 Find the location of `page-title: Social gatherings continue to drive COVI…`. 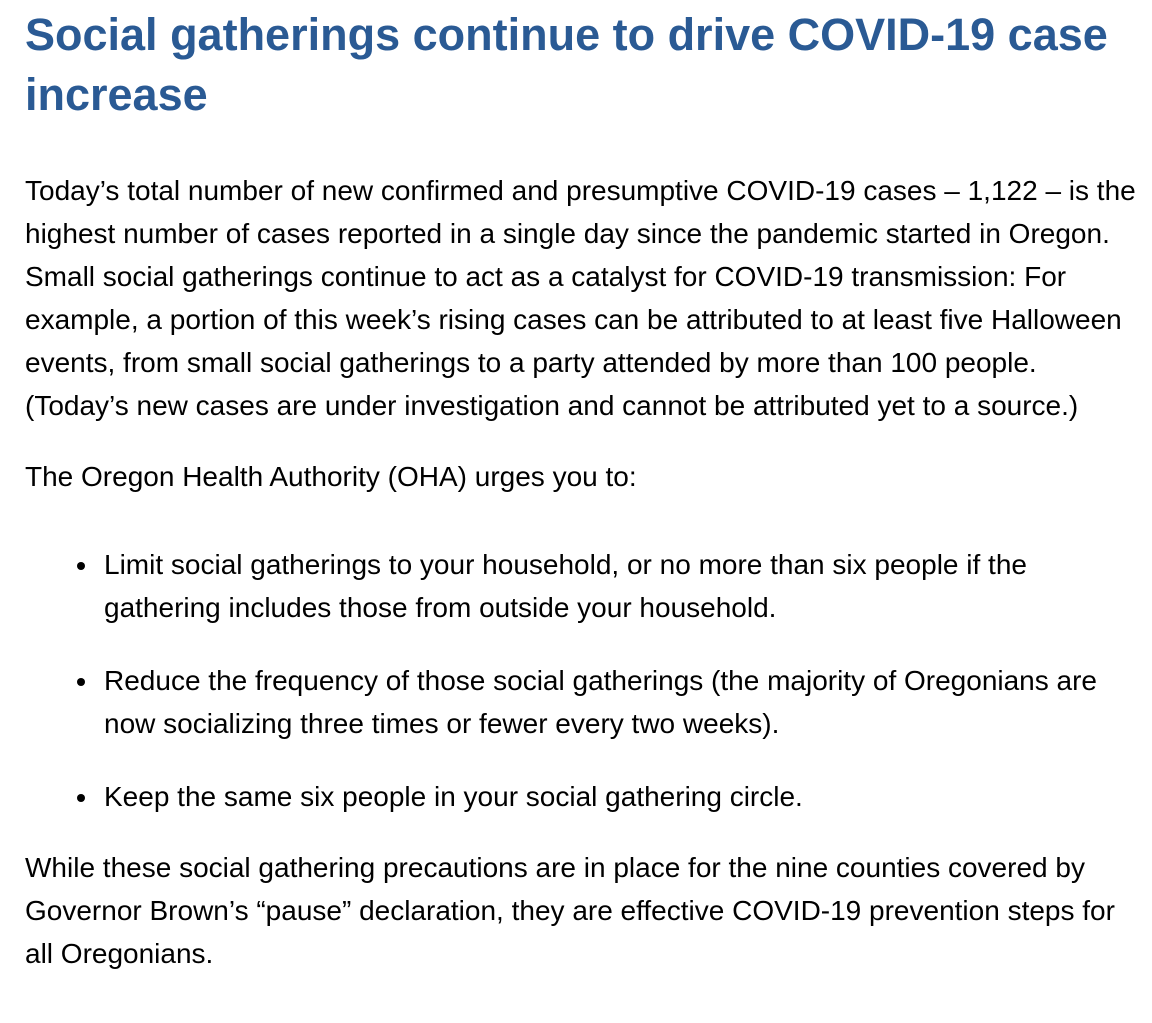

page-title: Social gatherings continue to drive COVI… is located at coordinates (566, 64).